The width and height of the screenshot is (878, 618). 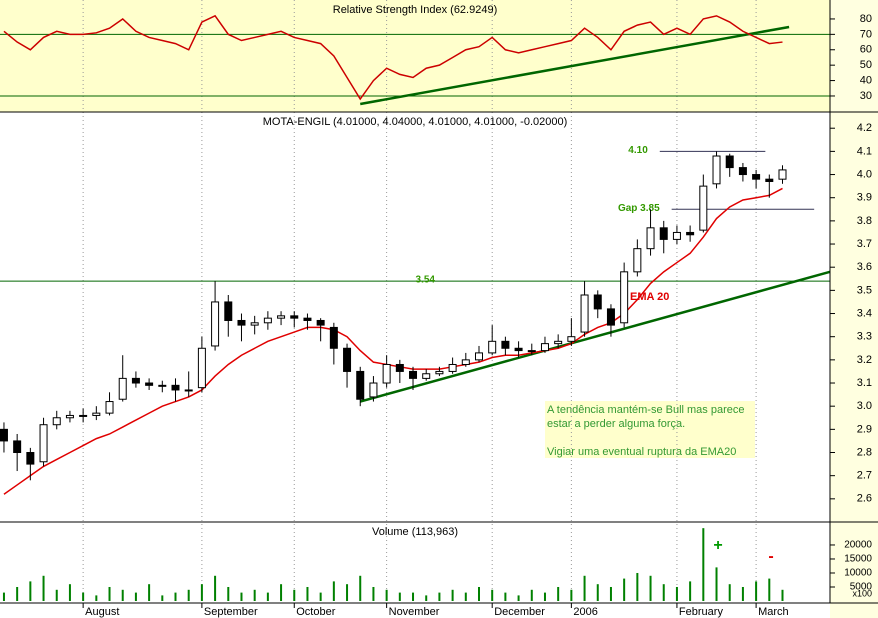 I want to click on y-tick-label: 3.8, so click(x=864, y=221).